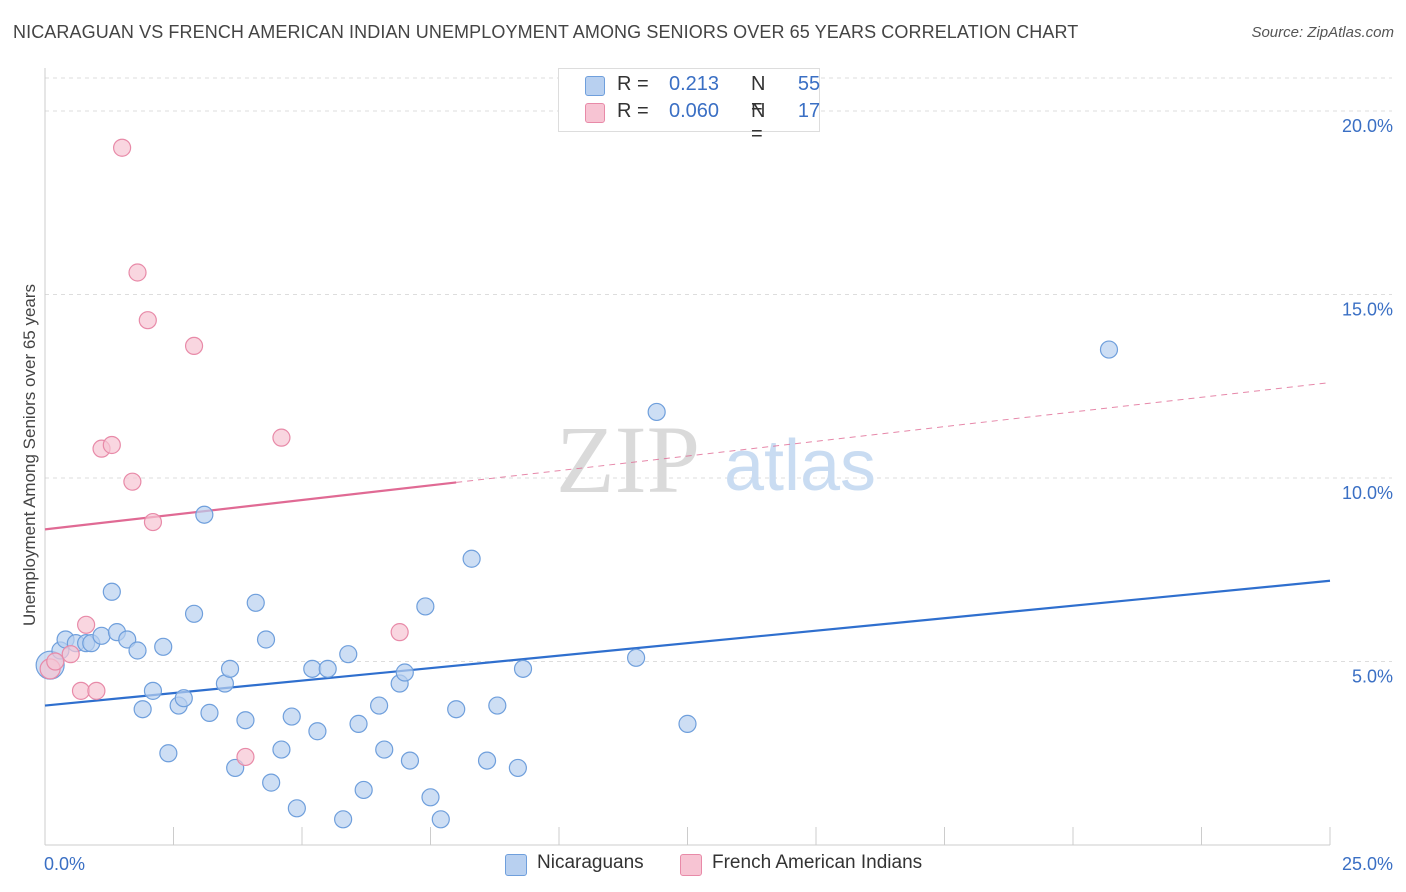 The width and height of the screenshot is (1406, 892). What do you see at coordinates (64, 864) in the screenshot?
I see `x-tick-label-min: 0.0%` at bounding box center [64, 864].